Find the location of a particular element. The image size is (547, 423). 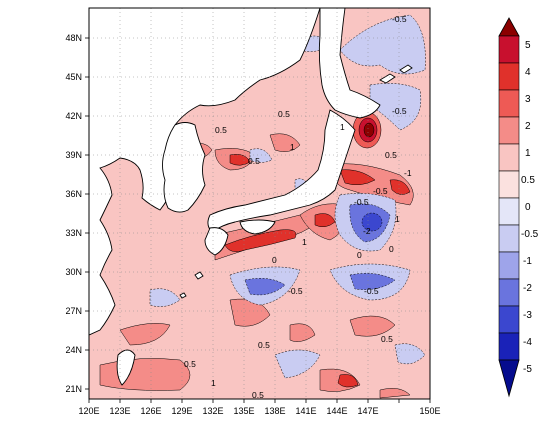

korea-peninsula is located at coordinates (184, 167).